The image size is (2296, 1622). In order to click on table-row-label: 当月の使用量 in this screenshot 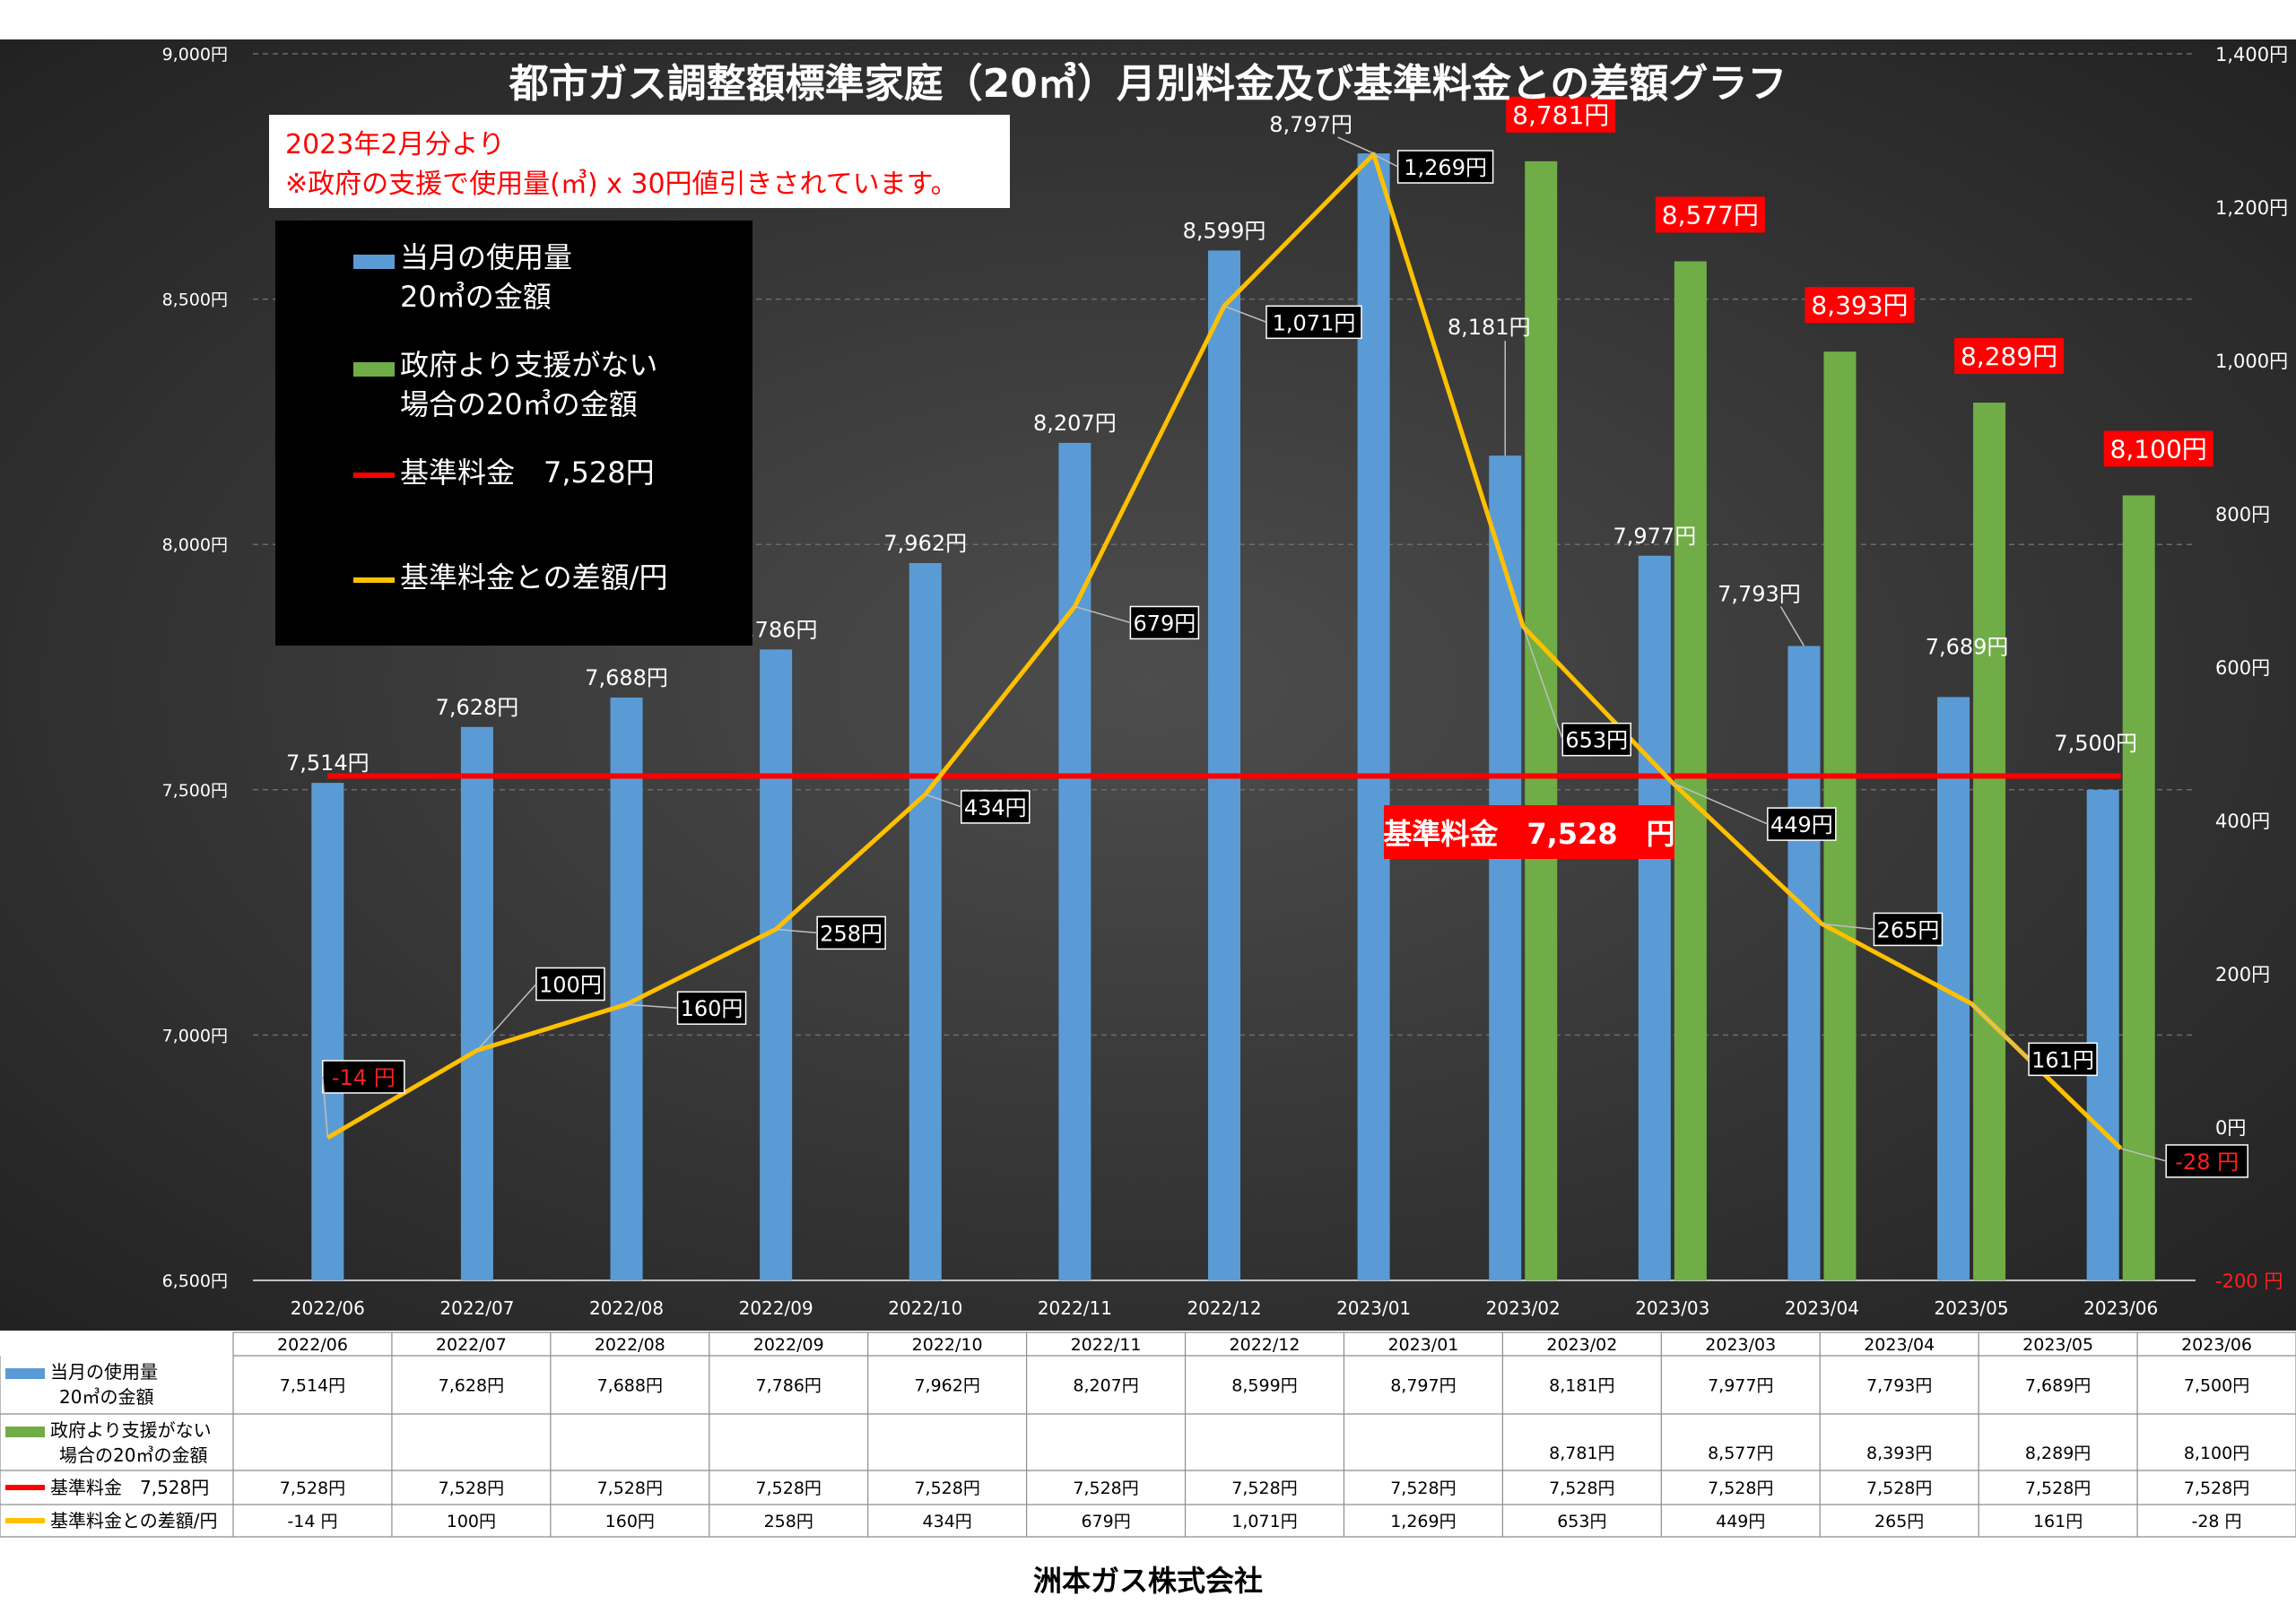, I will do `click(104, 1372)`.